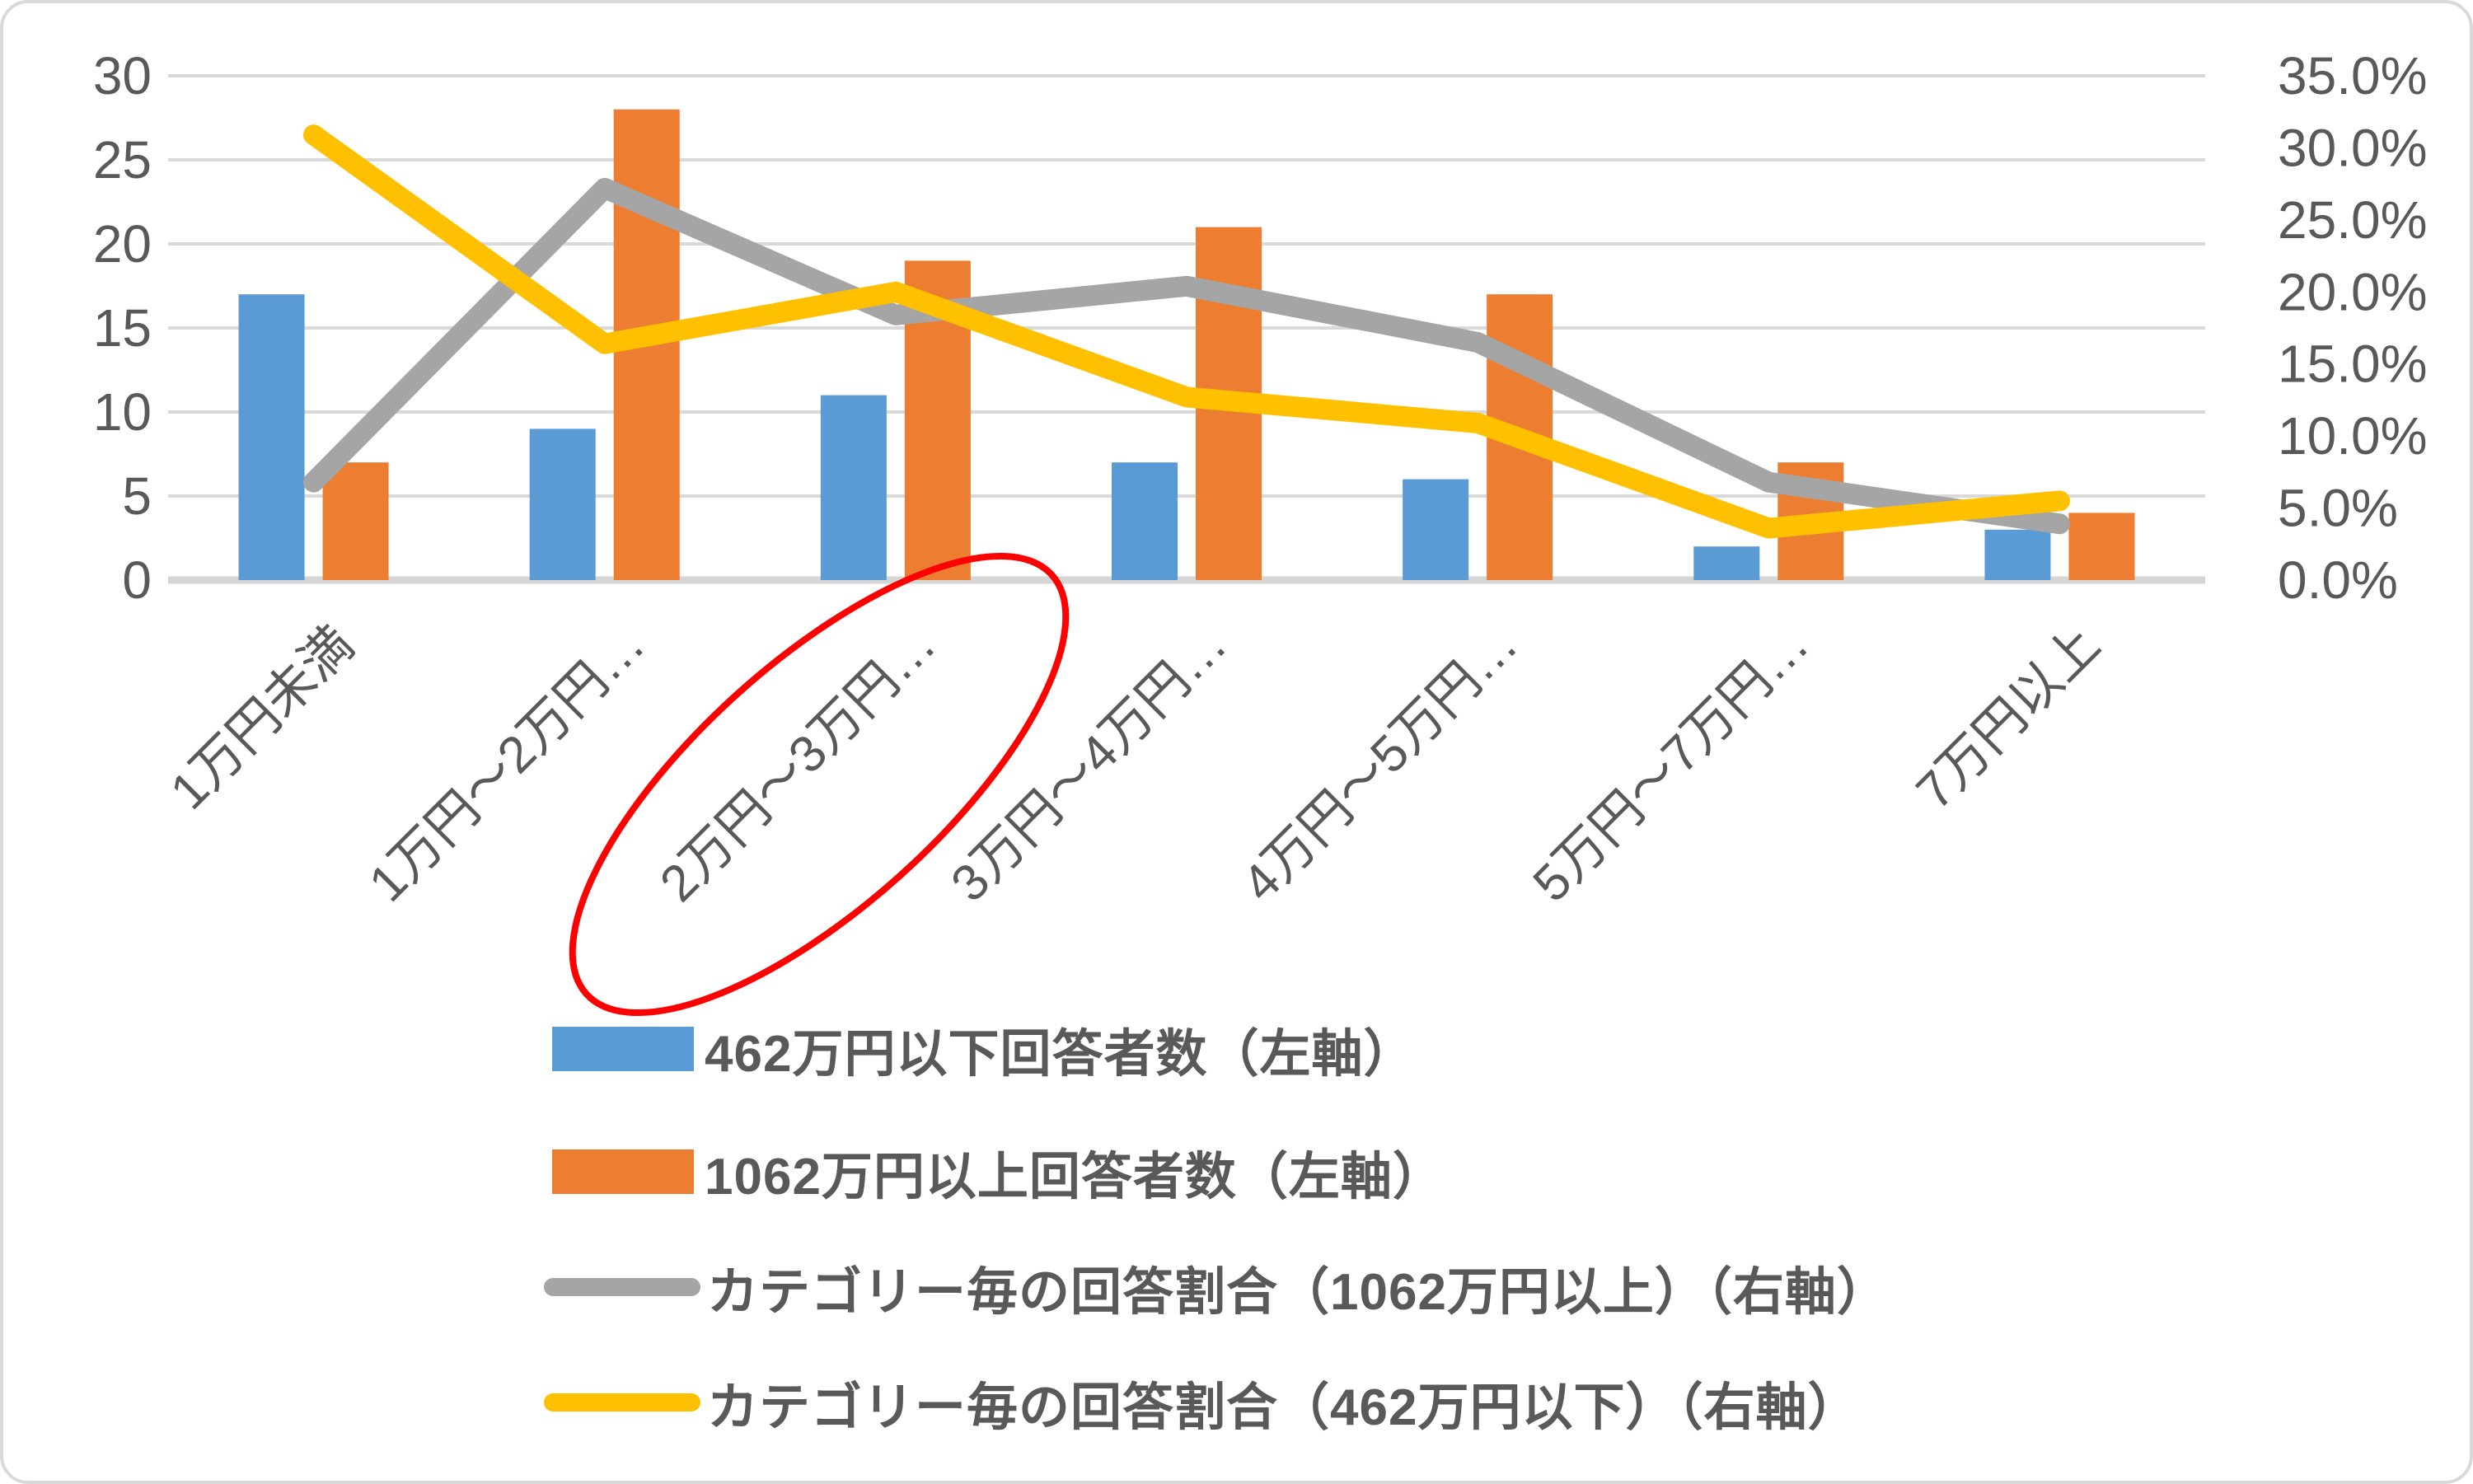 The height and width of the screenshot is (1484, 2473). Describe the element at coordinates (137, 496) in the screenshot. I see `left-axis-tick-label: 5` at that location.